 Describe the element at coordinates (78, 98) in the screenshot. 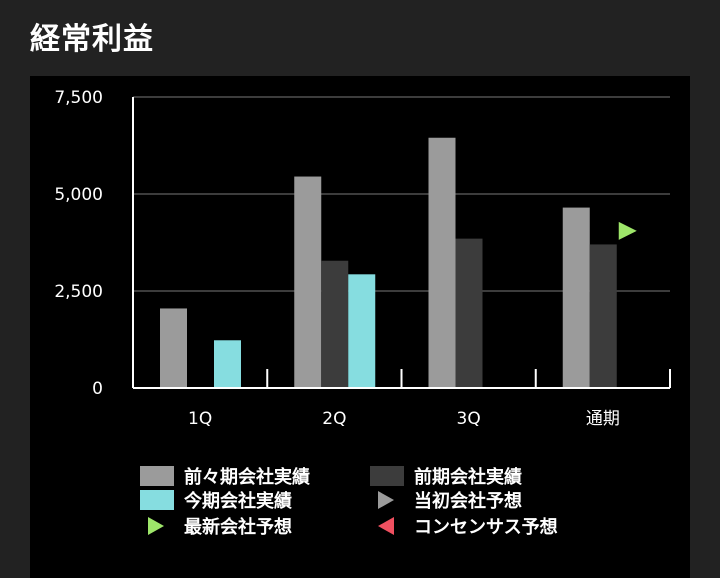

I see `y-tick-label: 7,500` at that location.